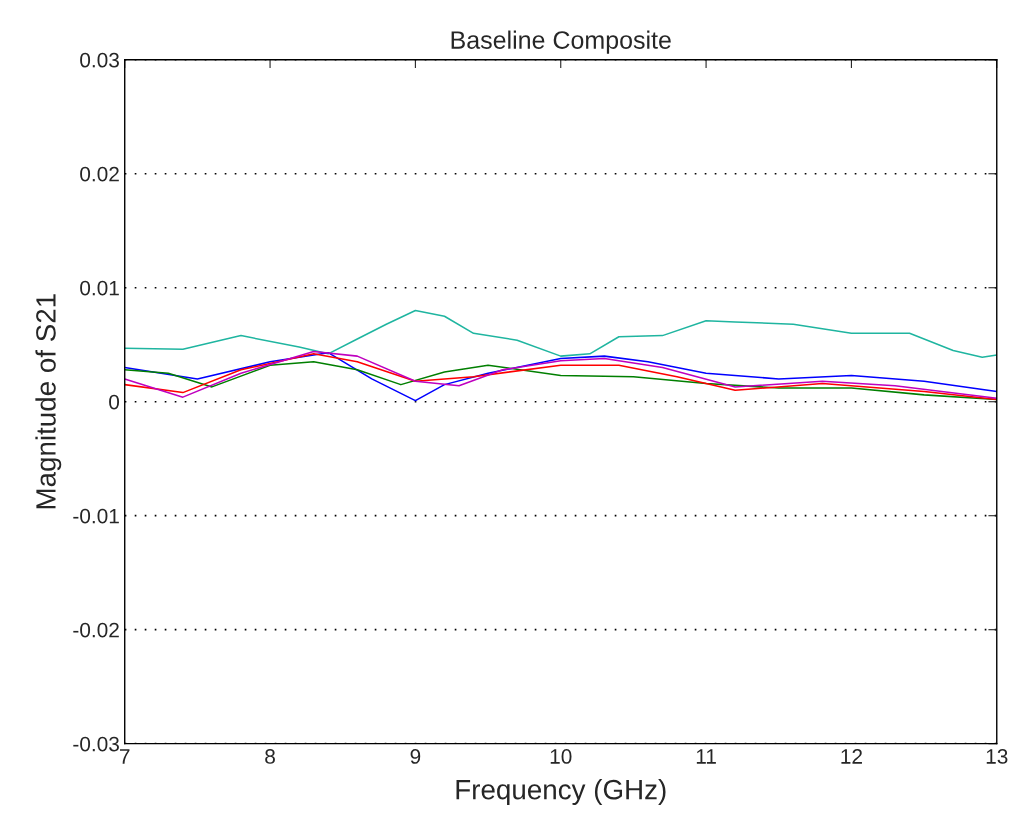 The width and height of the screenshot is (1014, 830). What do you see at coordinates (99, 174) in the screenshot?
I see `y-tick-label: 0.02` at bounding box center [99, 174].